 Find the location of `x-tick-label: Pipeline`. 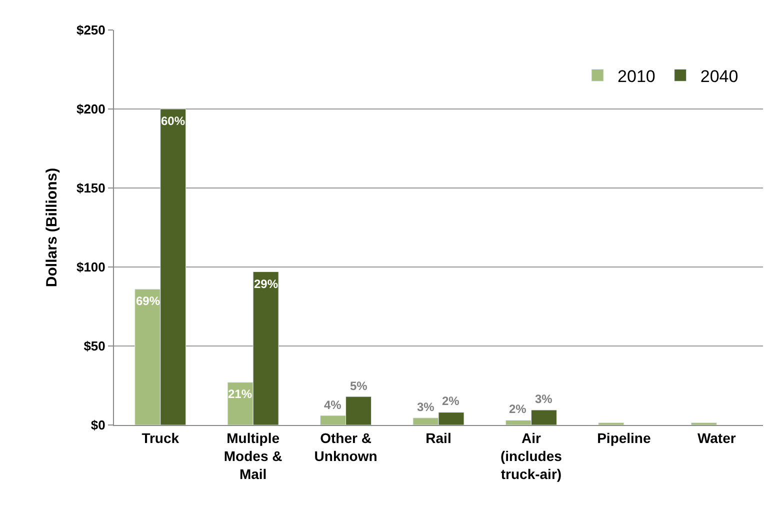

x-tick-label: Pipeline is located at coordinates (624, 438).